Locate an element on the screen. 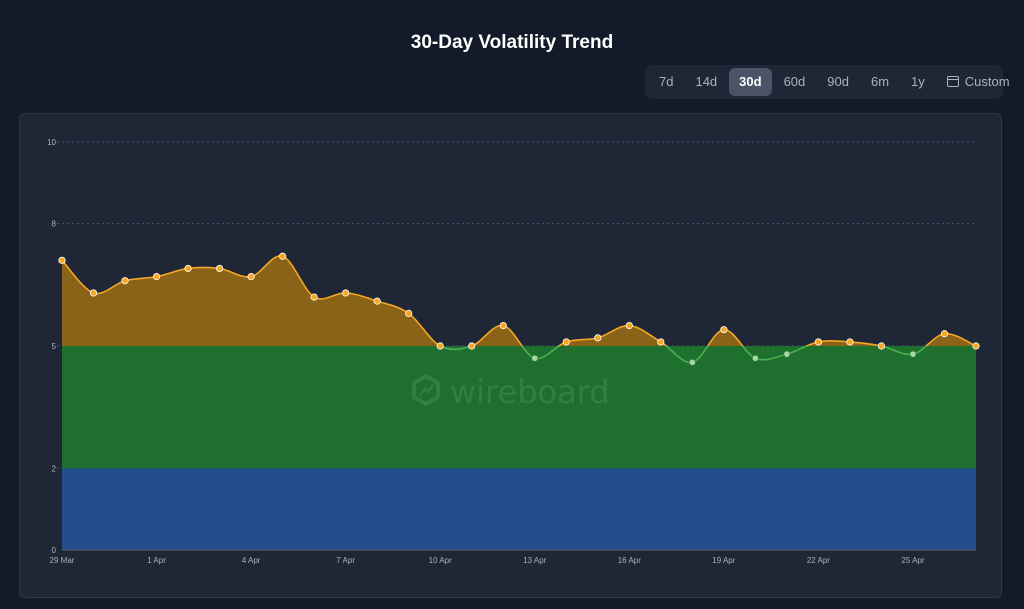 The height and width of the screenshot is (609, 1024). x-tick-label-8: 22 Apr is located at coordinates (818, 560).